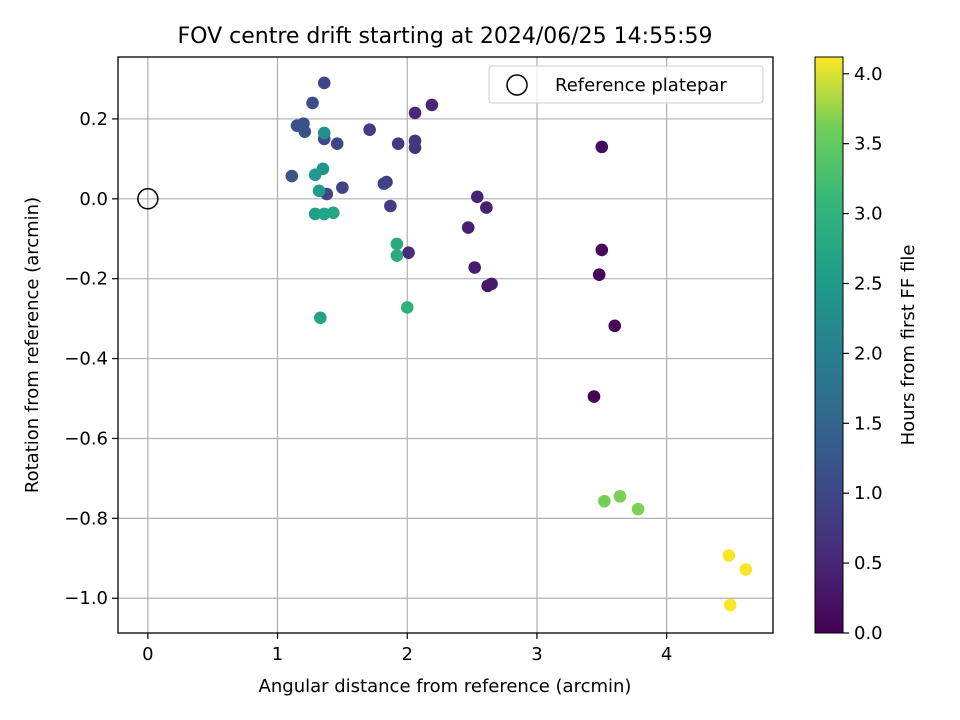 The height and width of the screenshot is (720, 960). Describe the element at coordinates (86, 359) in the screenshot. I see `y-tick-label: −0.4` at that location.